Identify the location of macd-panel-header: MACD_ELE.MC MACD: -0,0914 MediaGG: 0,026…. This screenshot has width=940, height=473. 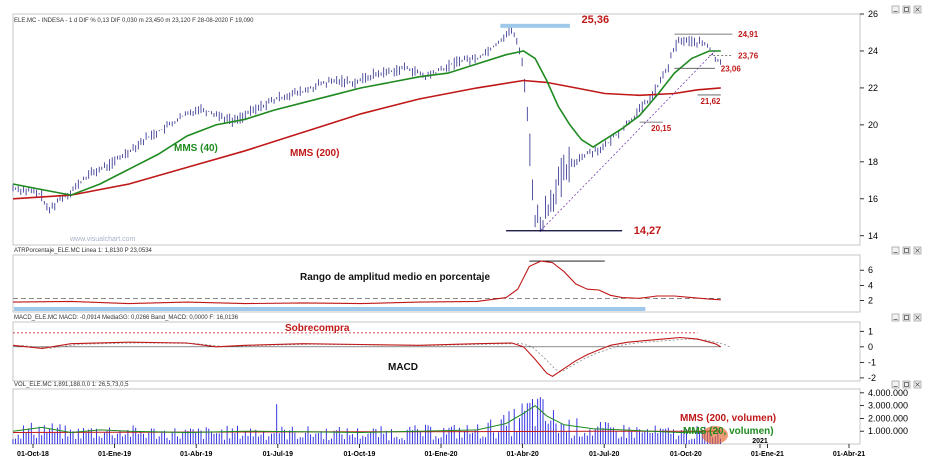
(126, 318).